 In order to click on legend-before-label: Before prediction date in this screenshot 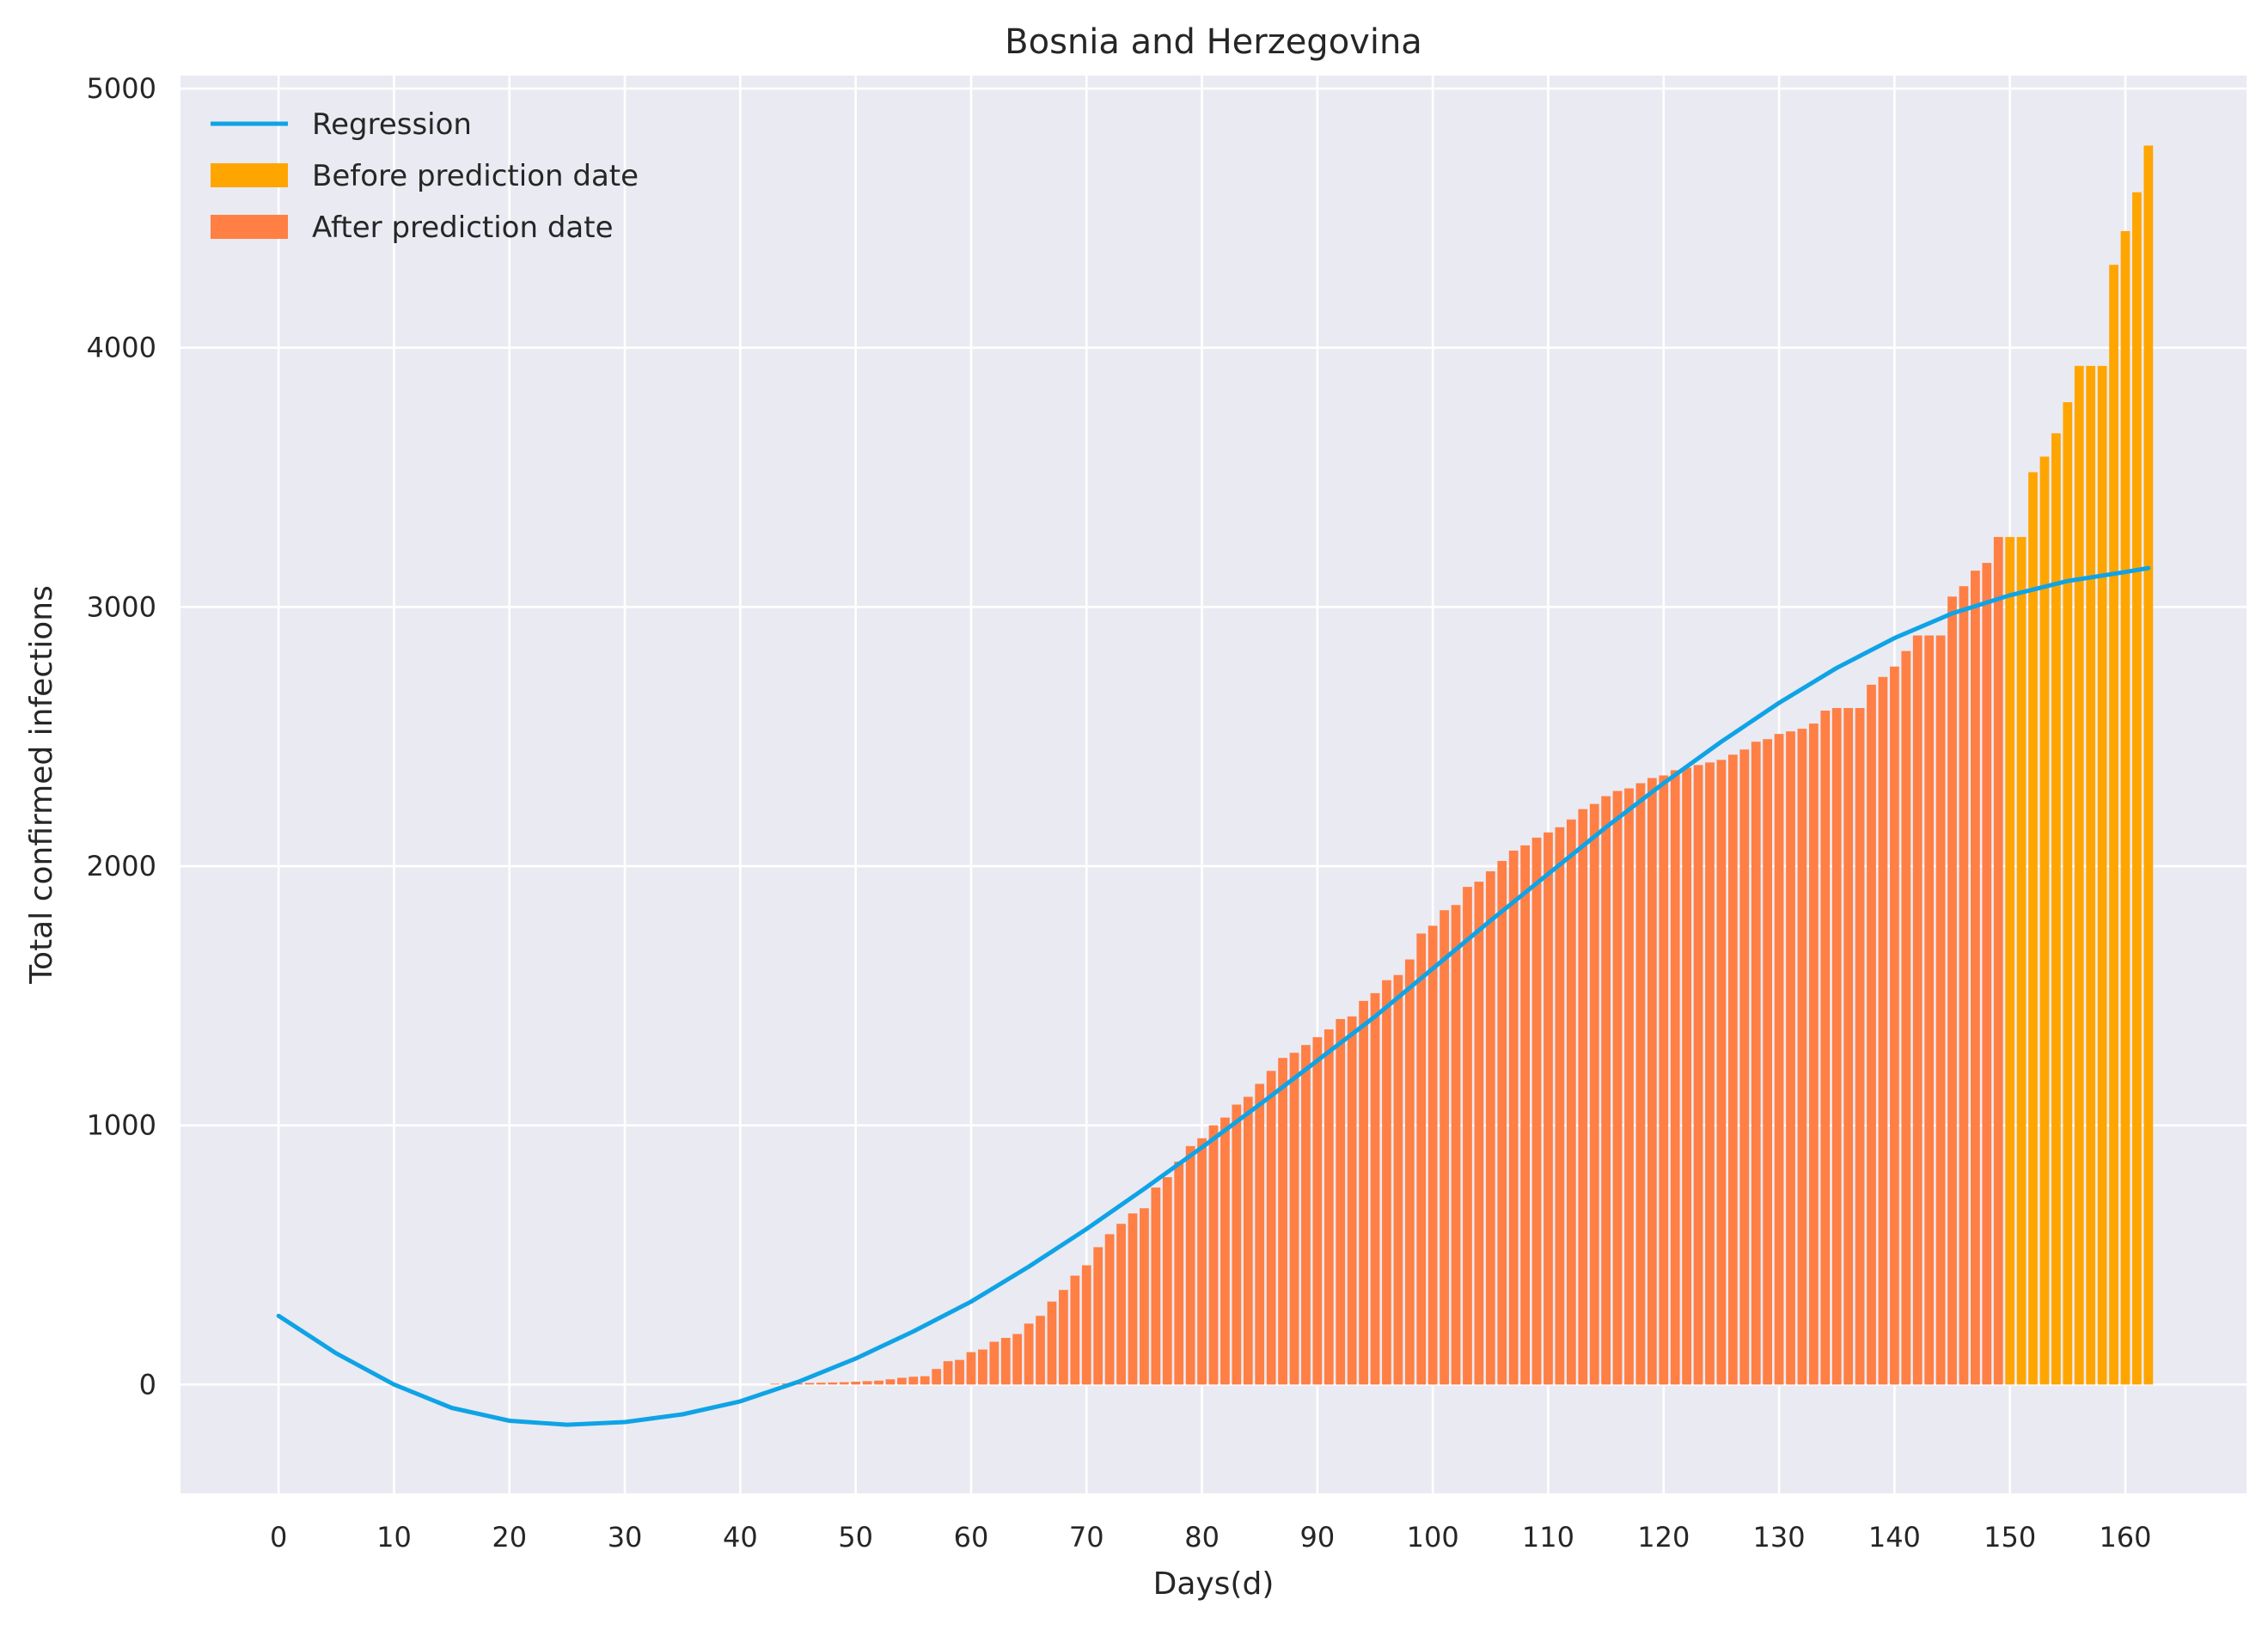, I will do `click(475, 176)`.